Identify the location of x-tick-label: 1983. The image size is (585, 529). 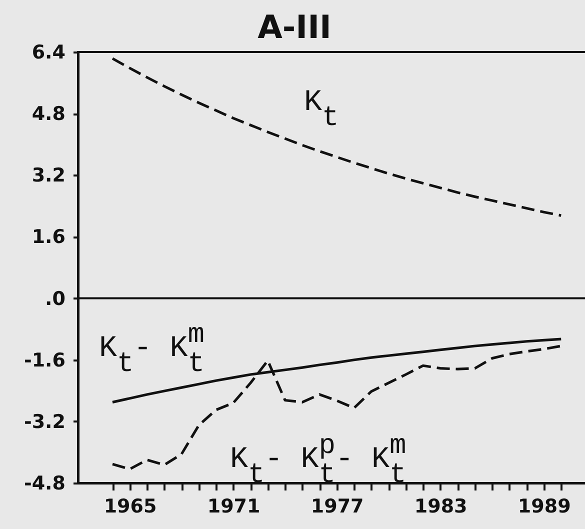
(441, 507).